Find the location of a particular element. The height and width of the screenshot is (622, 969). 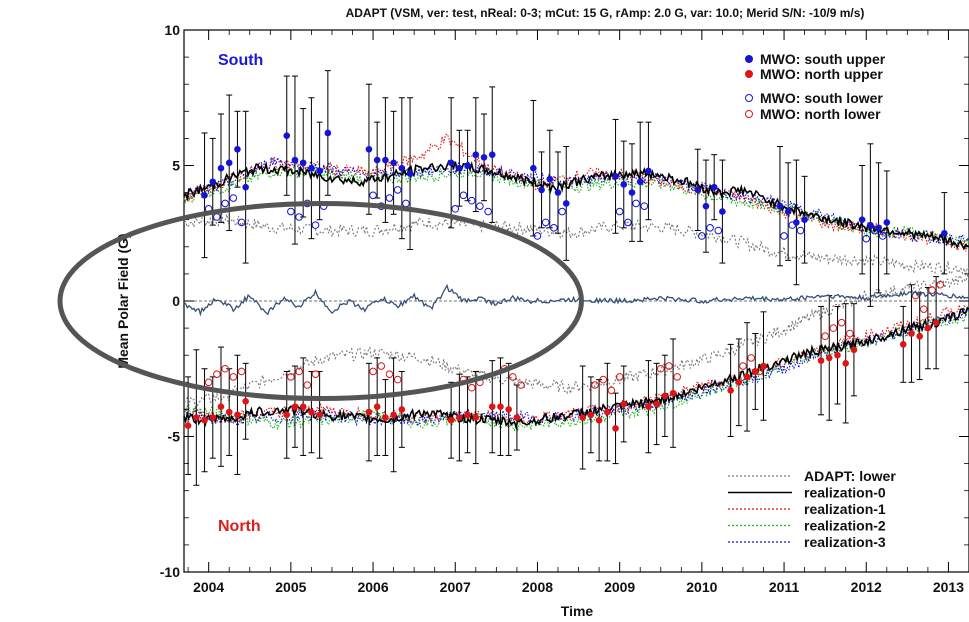

legend-label: MWO: north upper is located at coordinates (821, 74).